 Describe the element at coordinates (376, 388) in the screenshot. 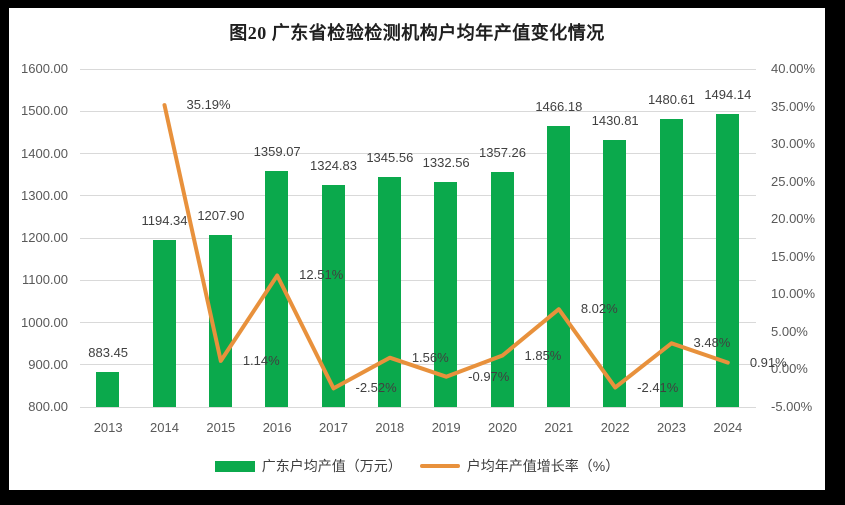

I see `line-value-label: -2.52%` at that location.